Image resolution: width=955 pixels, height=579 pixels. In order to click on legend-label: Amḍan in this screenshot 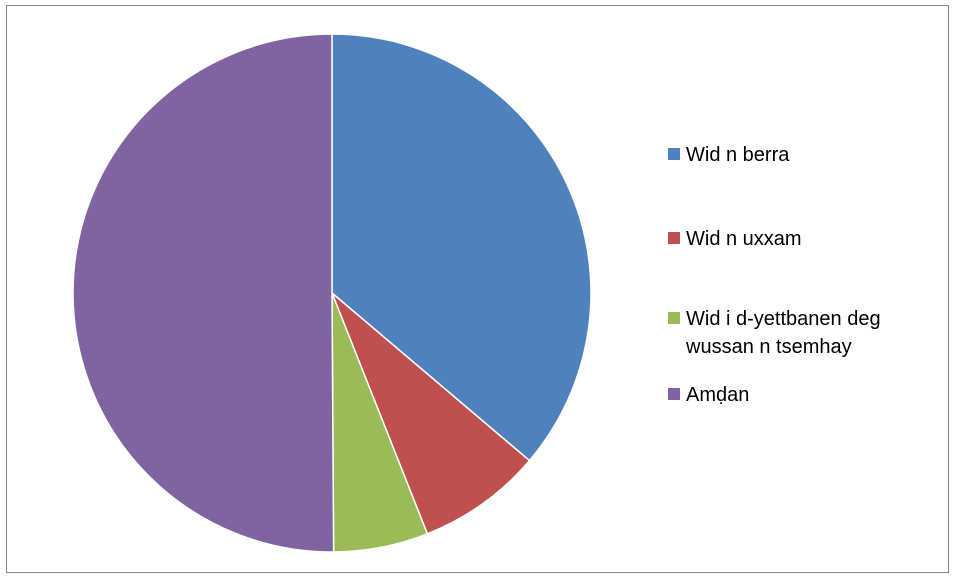, I will do `click(718, 395)`.